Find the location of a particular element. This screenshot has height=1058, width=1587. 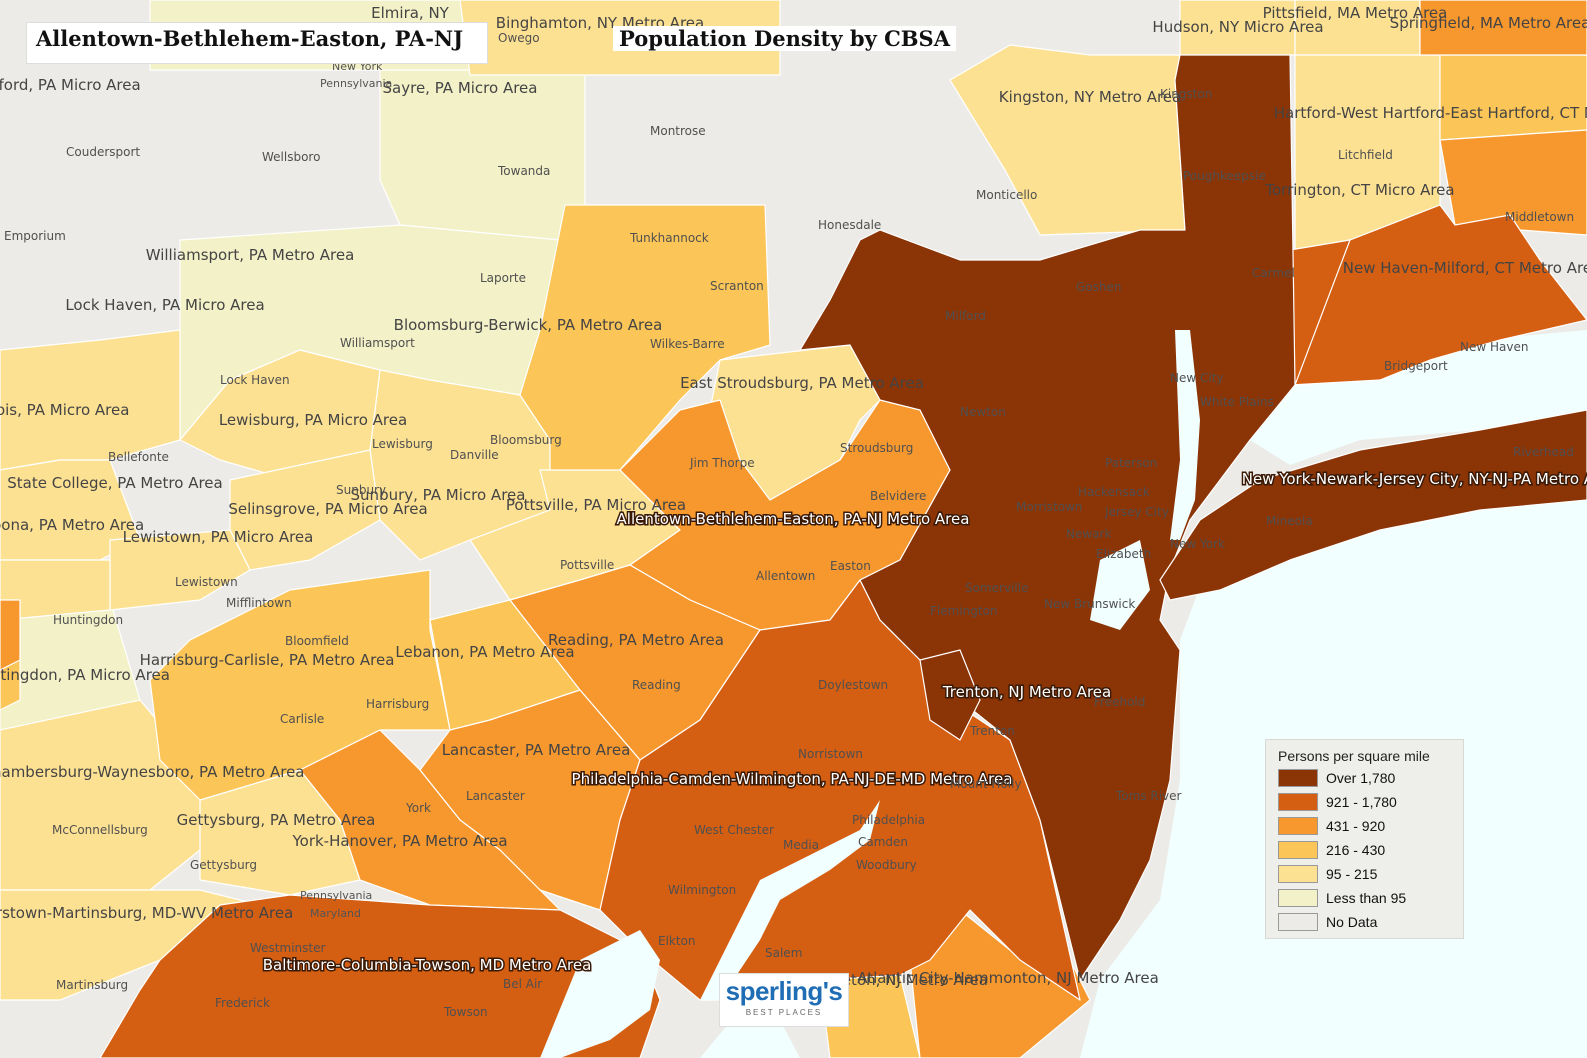

region-label: Pittsfield, MA Metro Area is located at coordinates (1355, 13).